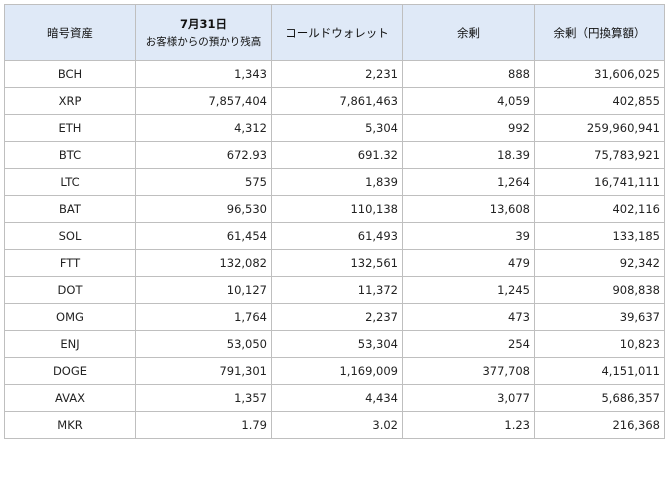  What do you see at coordinates (70, 32) in the screenshot?
I see `header-asset: 暗号資産` at bounding box center [70, 32].